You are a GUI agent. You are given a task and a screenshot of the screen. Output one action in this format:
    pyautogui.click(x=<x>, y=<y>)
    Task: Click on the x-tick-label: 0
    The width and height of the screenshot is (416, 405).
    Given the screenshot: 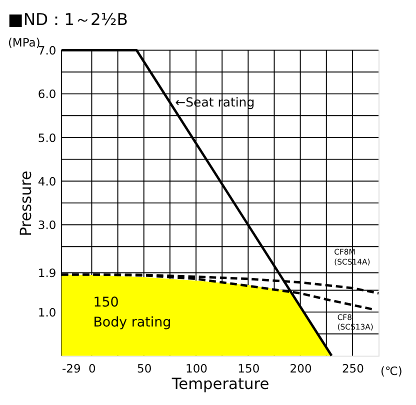 What is the action you would take?
    pyautogui.click(x=92, y=369)
    